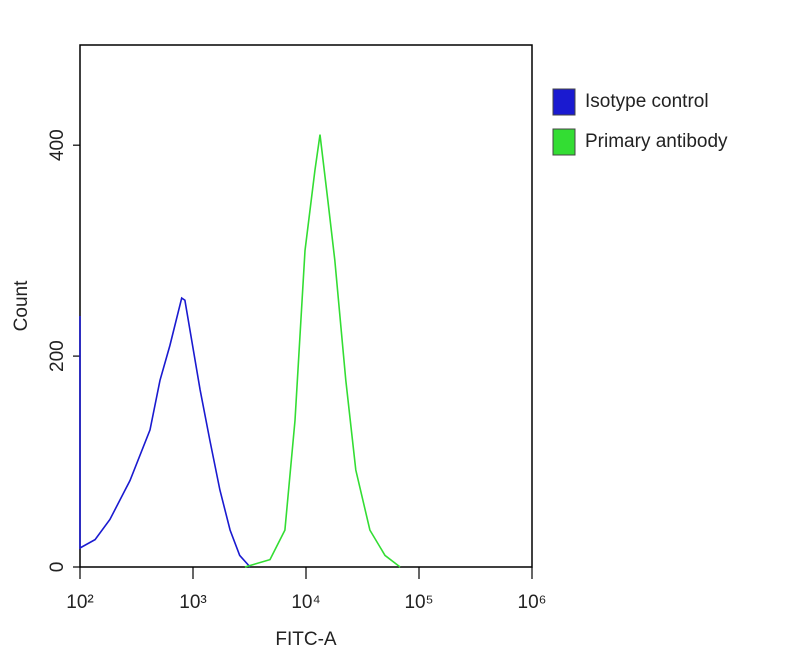  What do you see at coordinates (21, 305) in the screenshot?
I see `y-axis-label: Count` at bounding box center [21, 305].